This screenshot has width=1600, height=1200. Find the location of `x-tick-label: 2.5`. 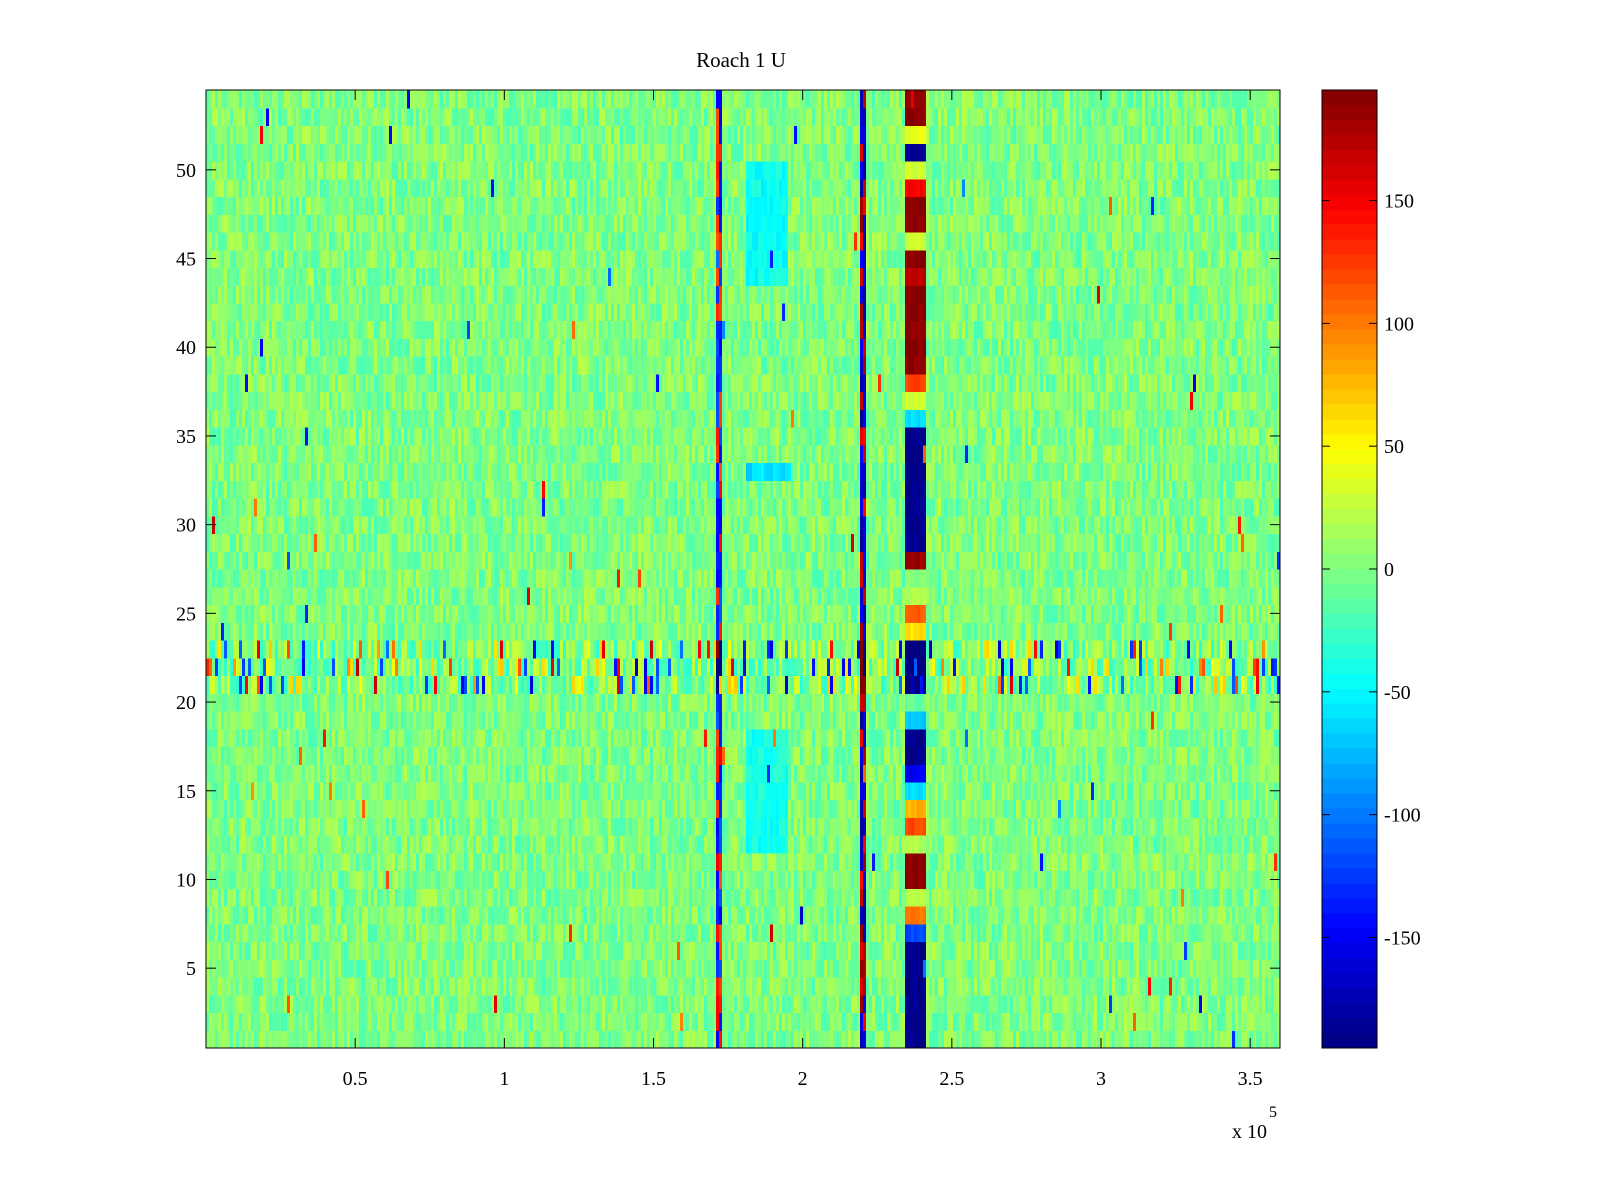

x-tick-label: 2.5 is located at coordinates (951, 1079).